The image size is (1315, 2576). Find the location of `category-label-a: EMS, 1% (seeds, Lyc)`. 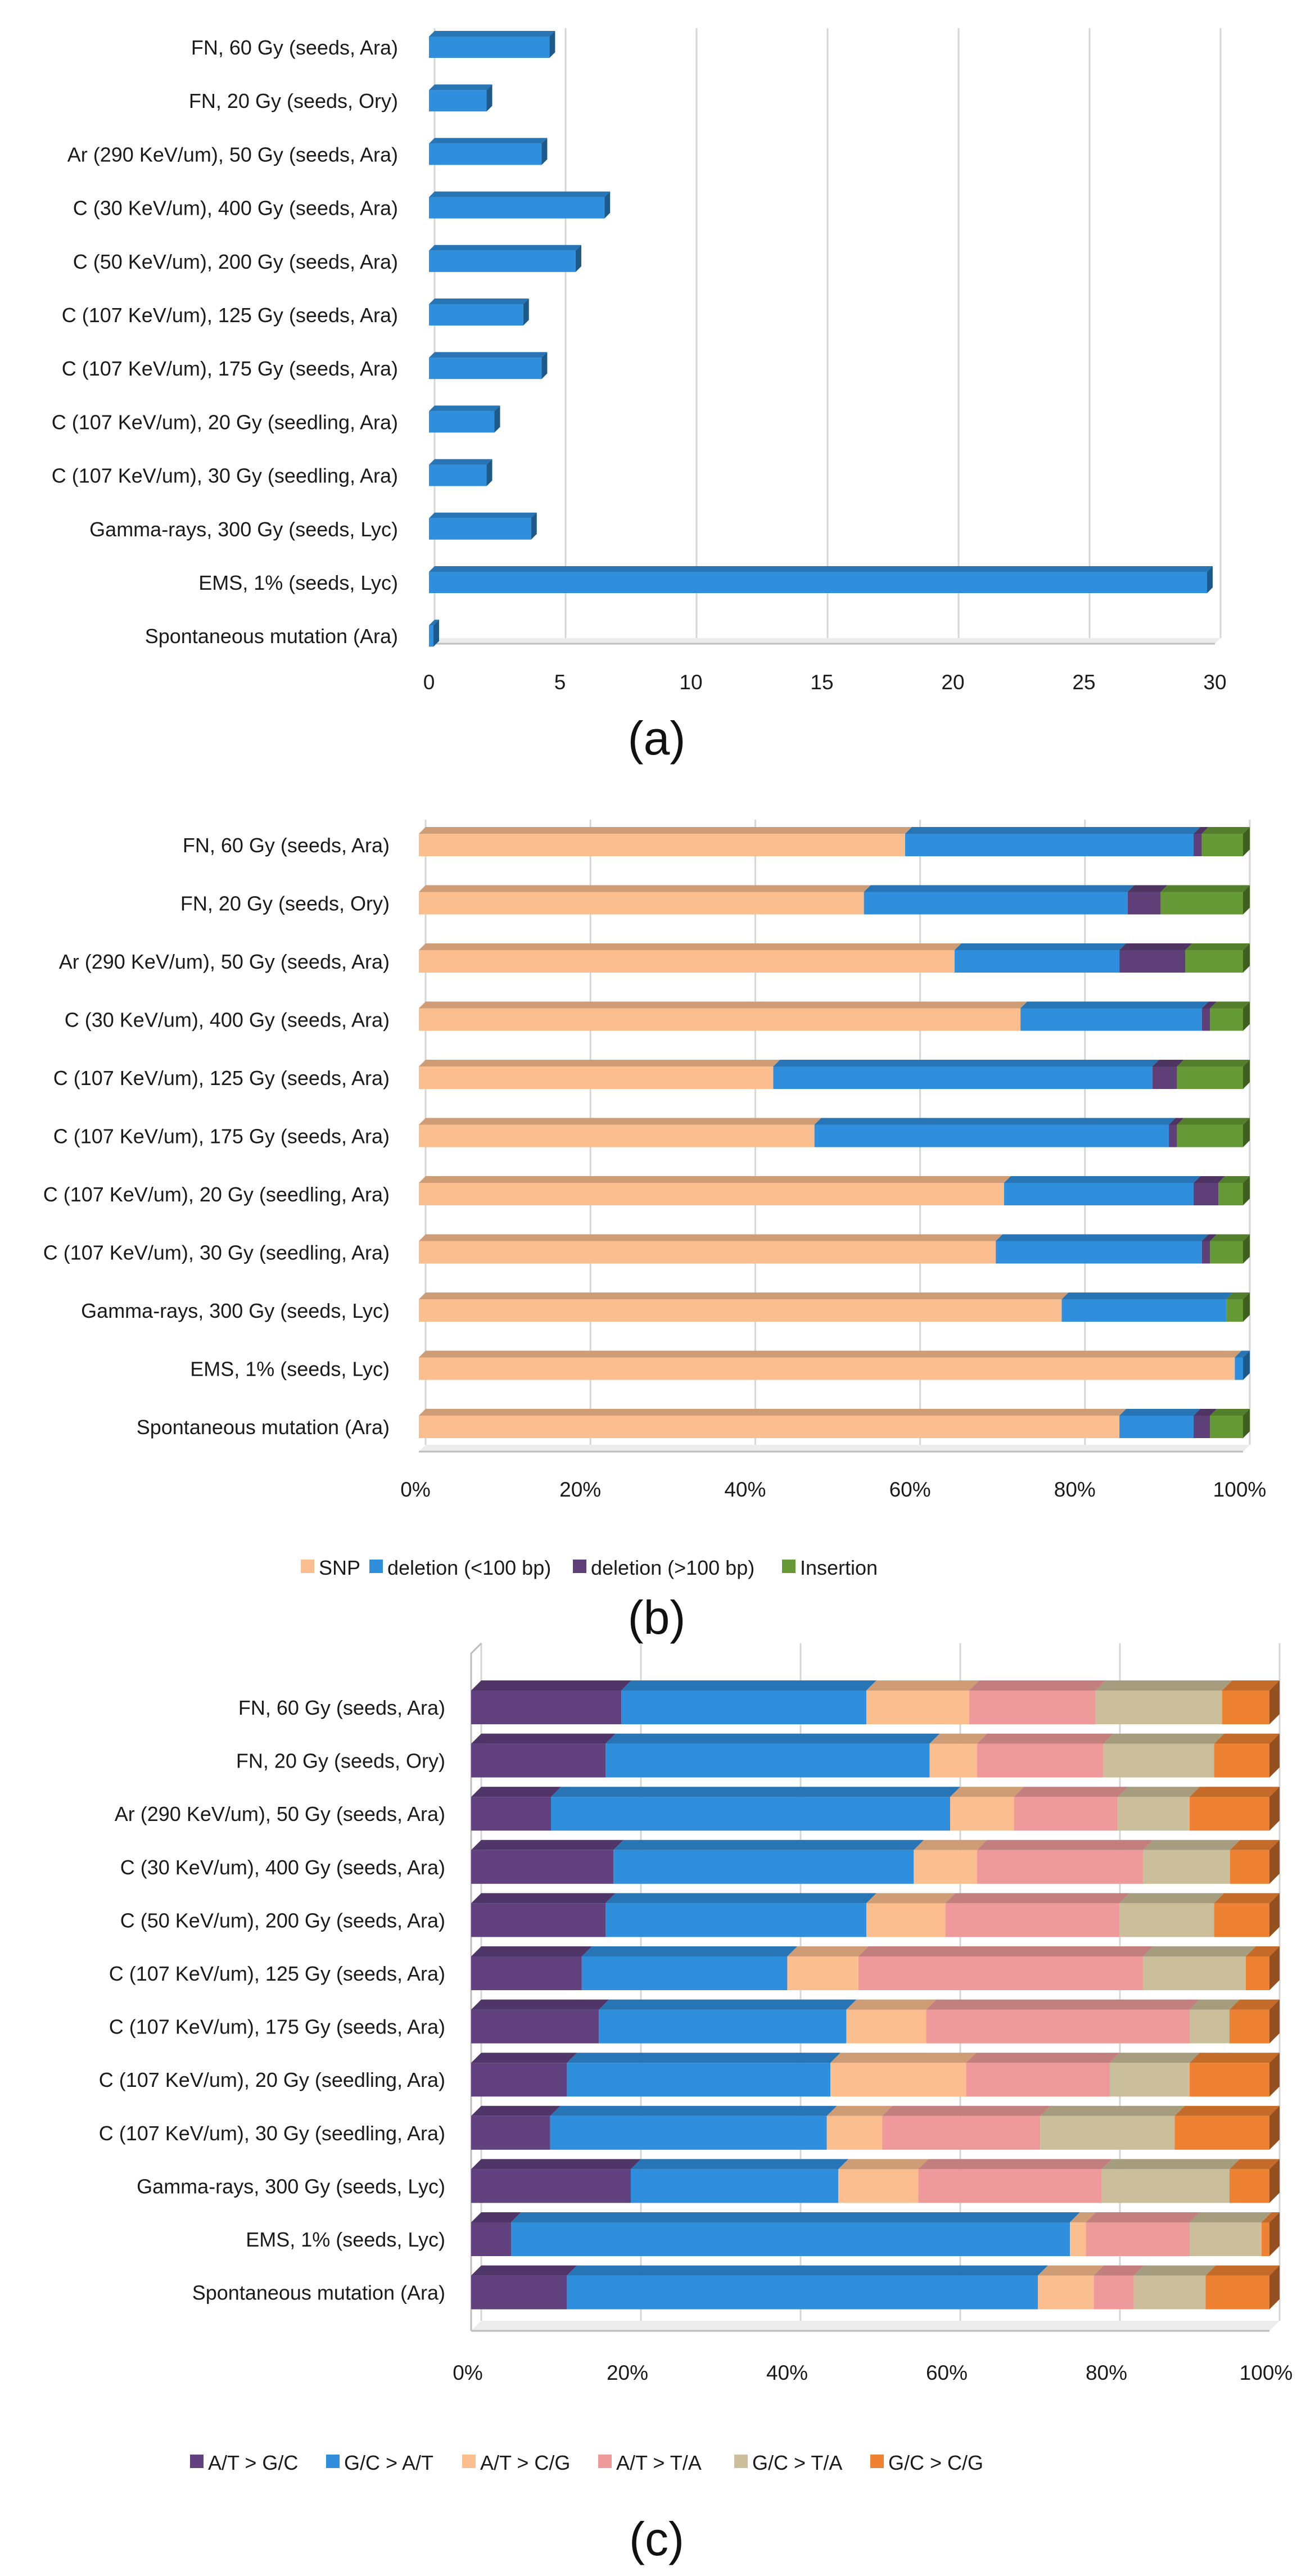

category-label-a: EMS, 1% (seeds, Lyc) is located at coordinates (298, 582).